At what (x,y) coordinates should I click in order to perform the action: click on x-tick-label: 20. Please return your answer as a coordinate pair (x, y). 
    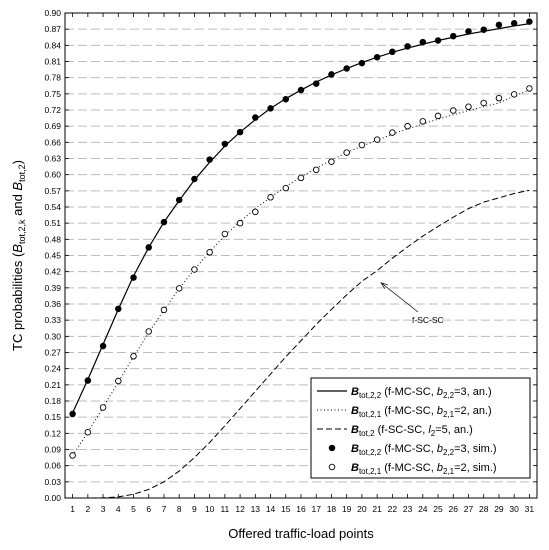
    Looking at the image, I should click on (362, 509).